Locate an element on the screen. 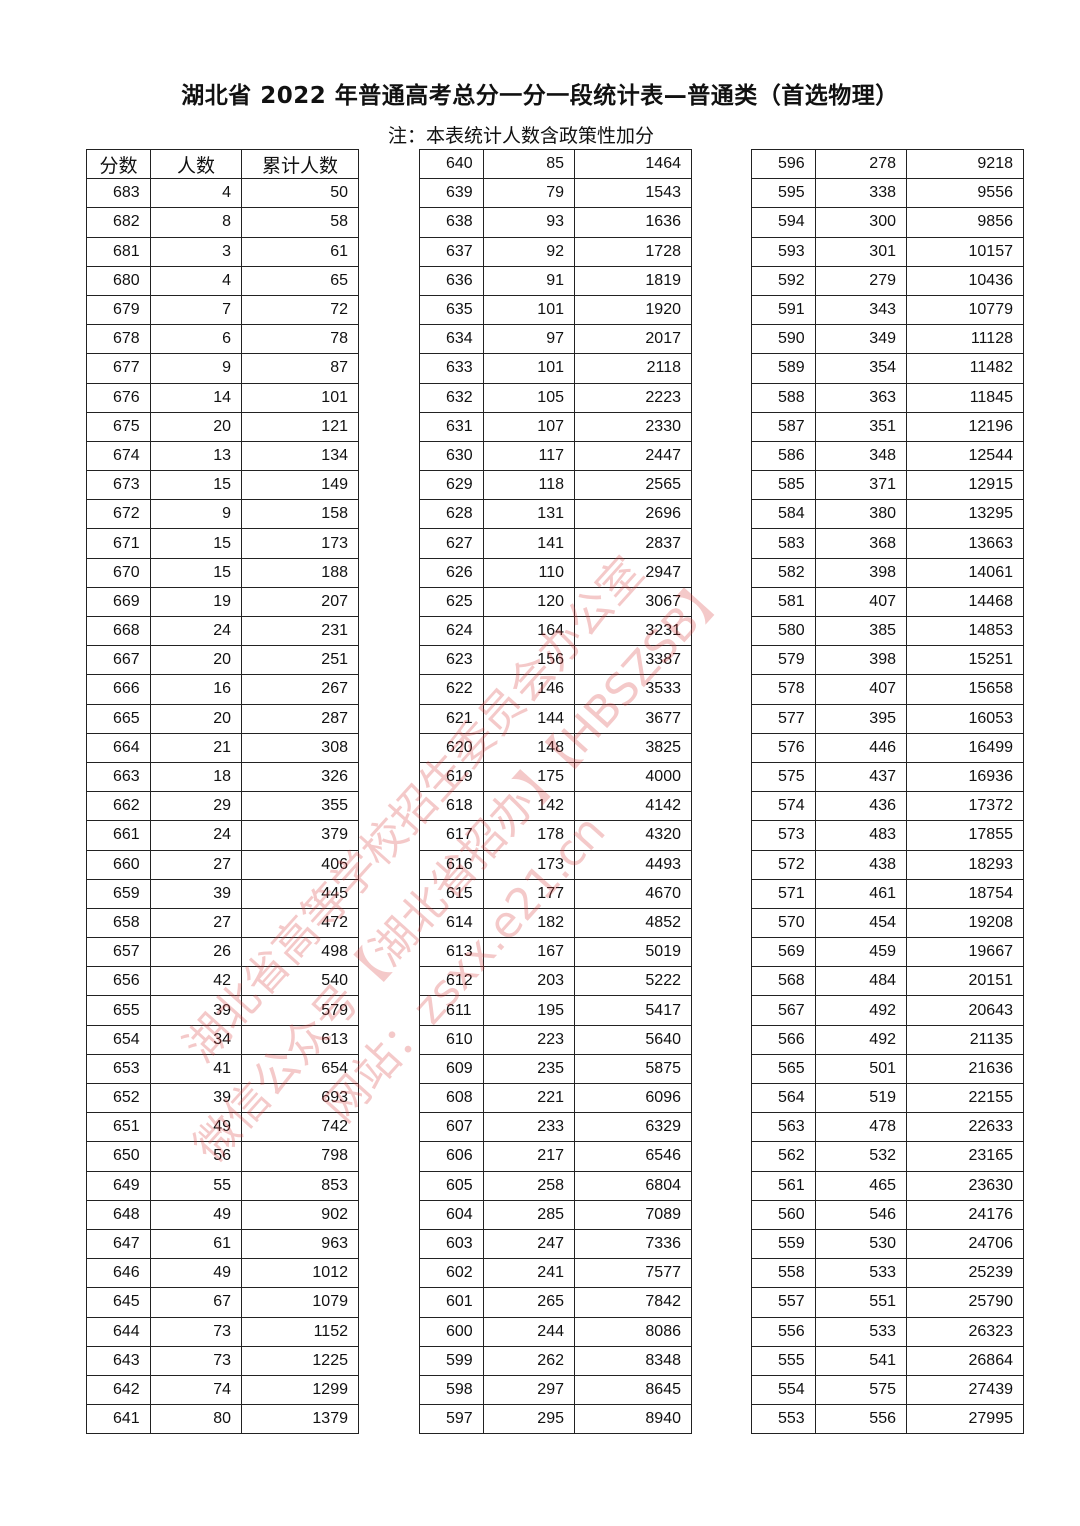 This screenshot has width=1080, height=1526. cumulative-cell: 20643 is located at coordinates (965, 1010).